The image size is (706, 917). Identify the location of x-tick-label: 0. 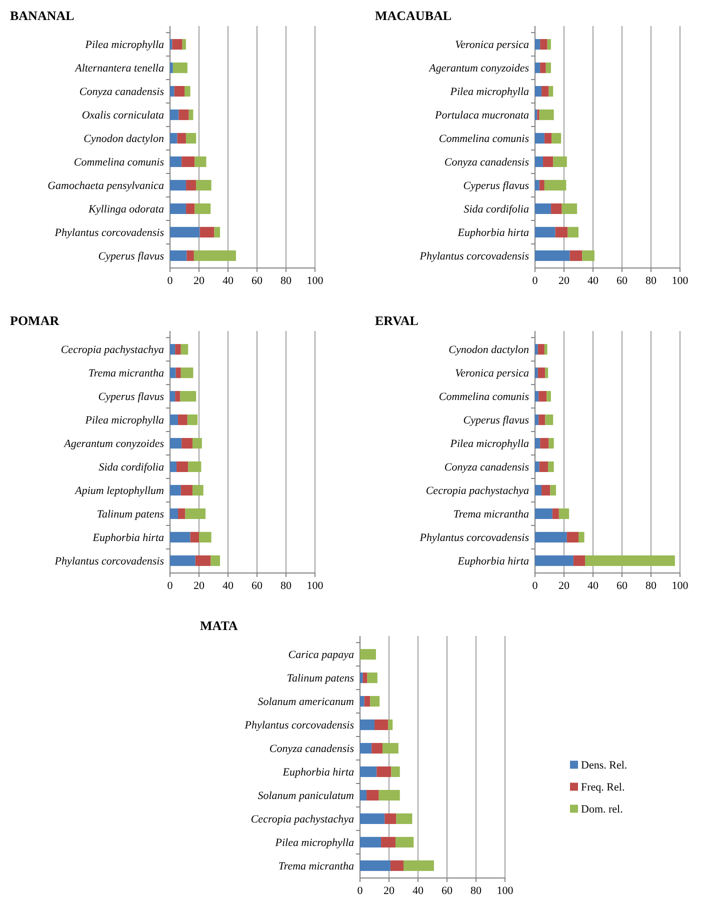
(360, 891).